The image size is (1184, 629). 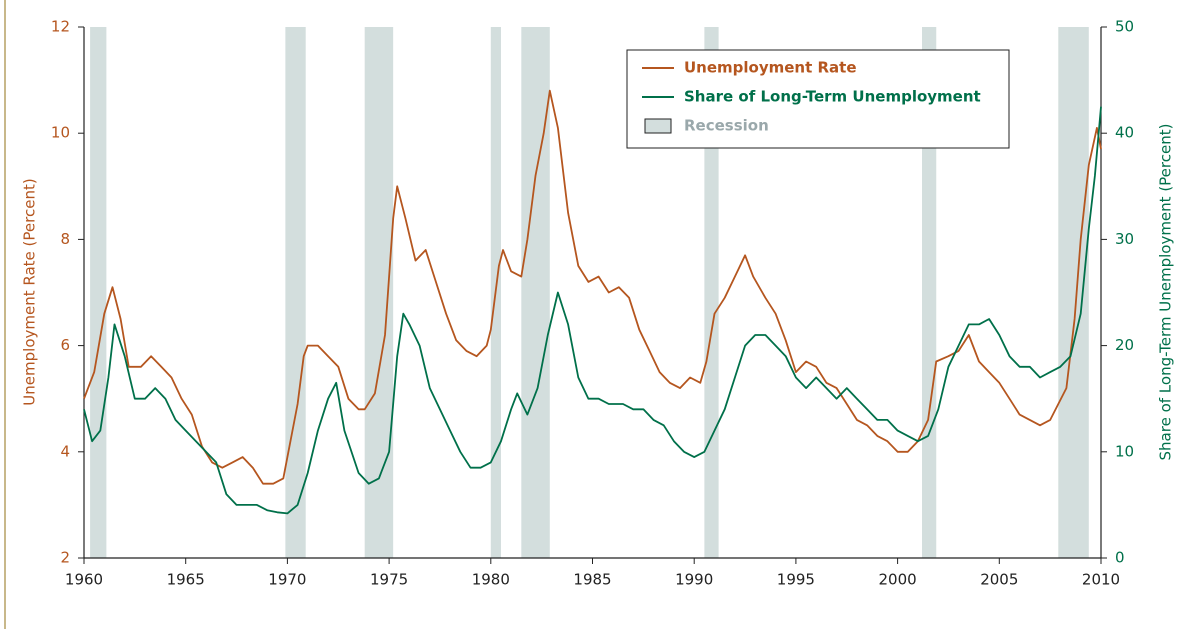 What do you see at coordinates (658, 126) in the screenshot?
I see `legend-swatch` at bounding box center [658, 126].